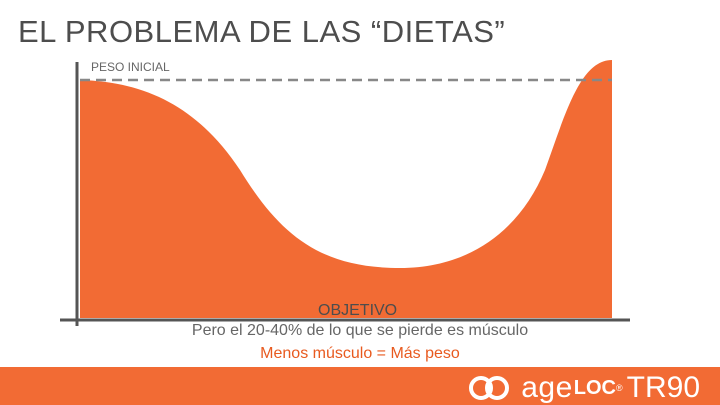  Describe the element at coordinates (360, 386) in the screenshot. I see `footer-bar: age LOC ® TR90` at that location.